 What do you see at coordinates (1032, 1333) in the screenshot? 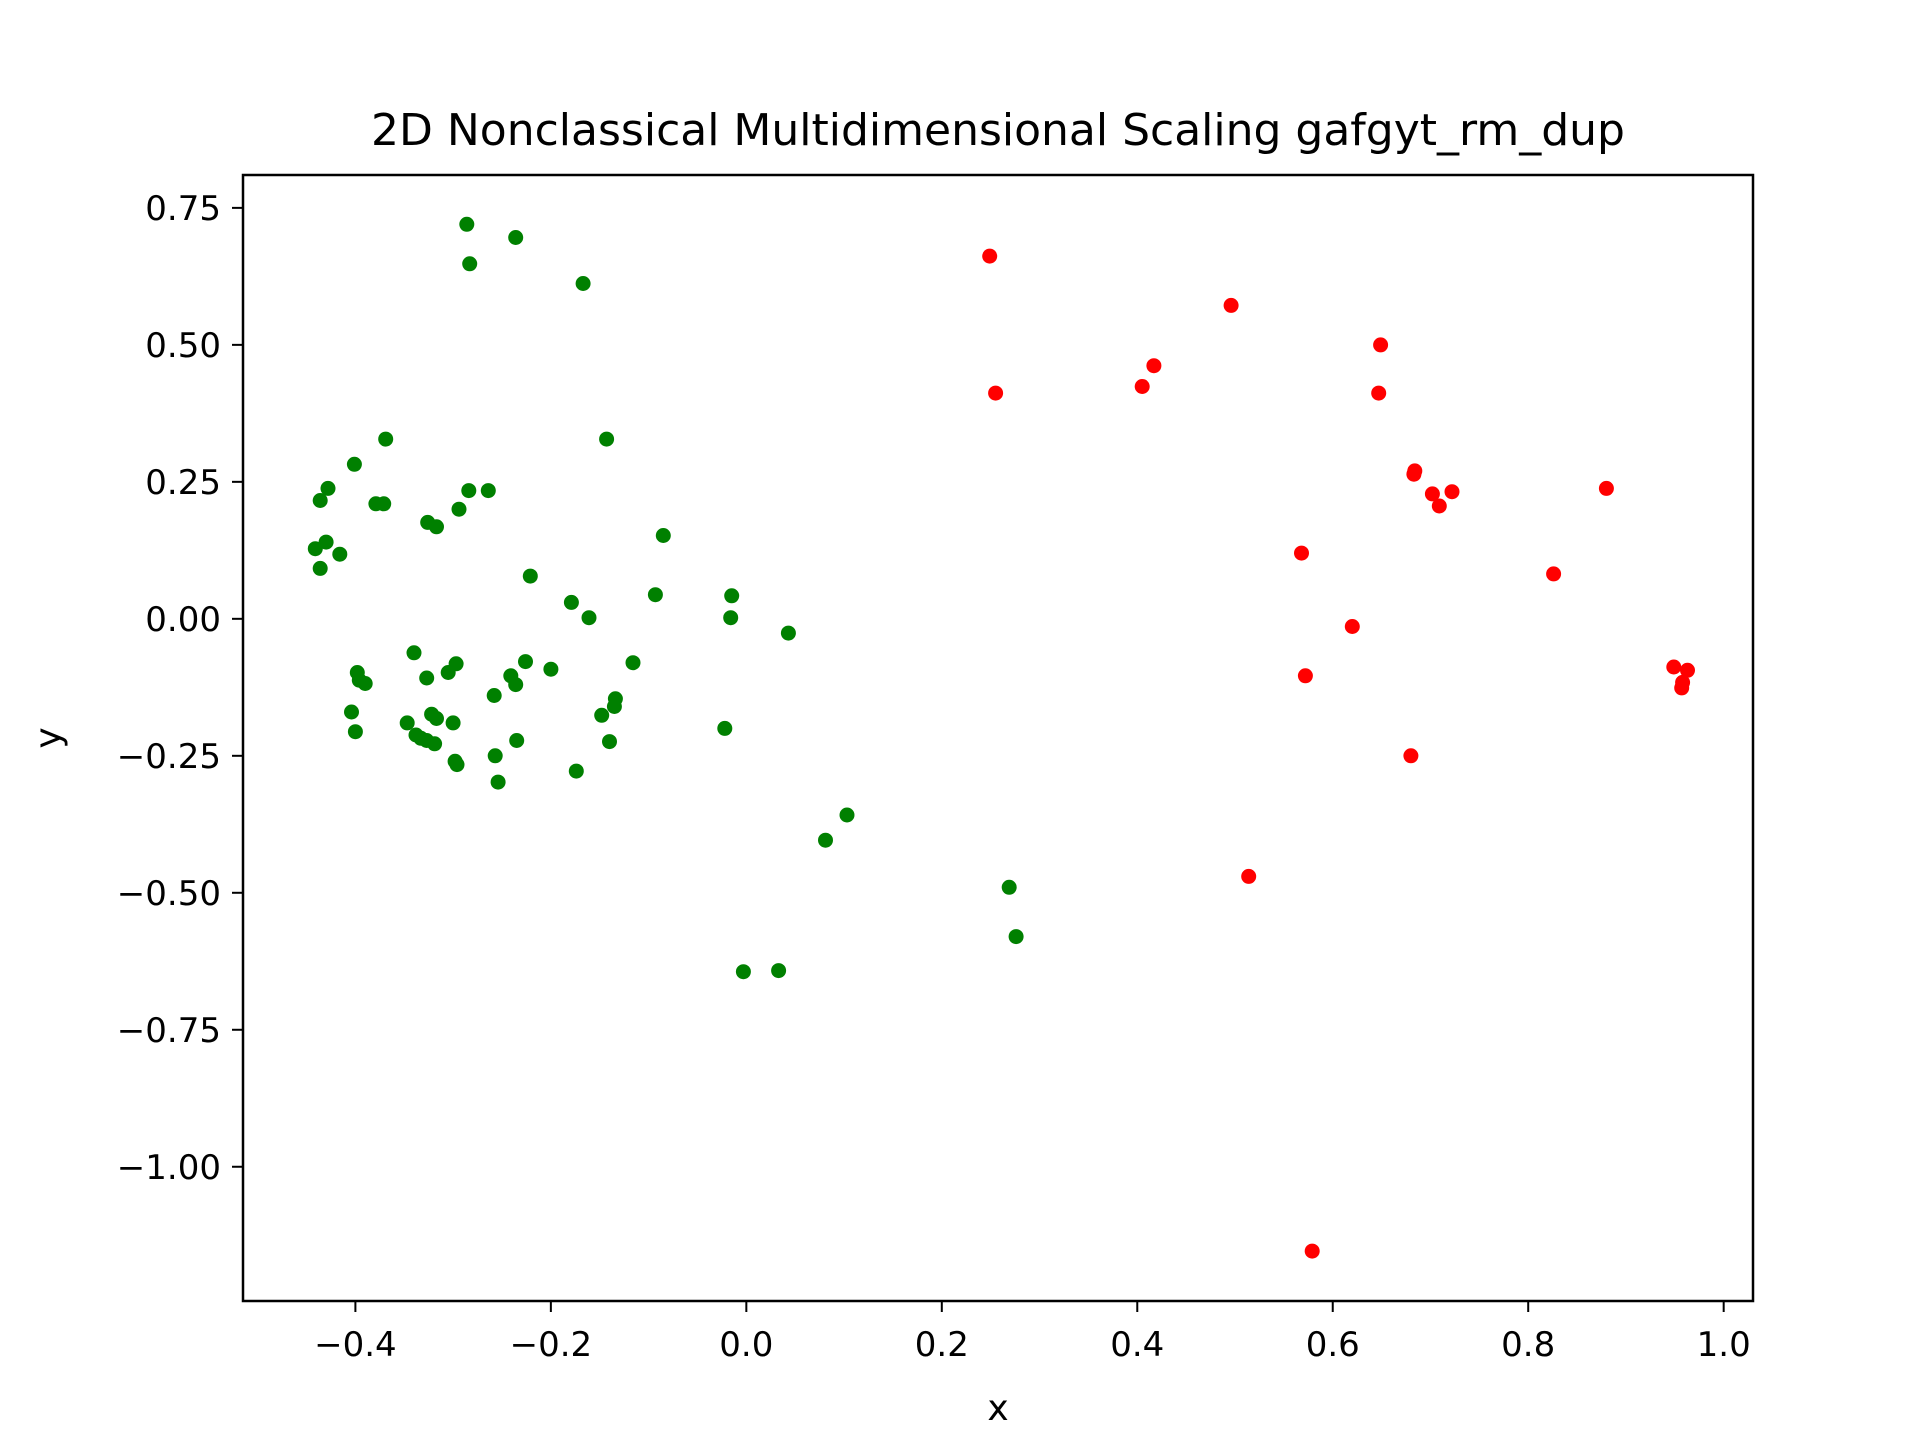
I see `x-axis: −0.4 −0.2 0.0 0.2 0.4 0.6 0.8 1.0` at bounding box center [1032, 1333].